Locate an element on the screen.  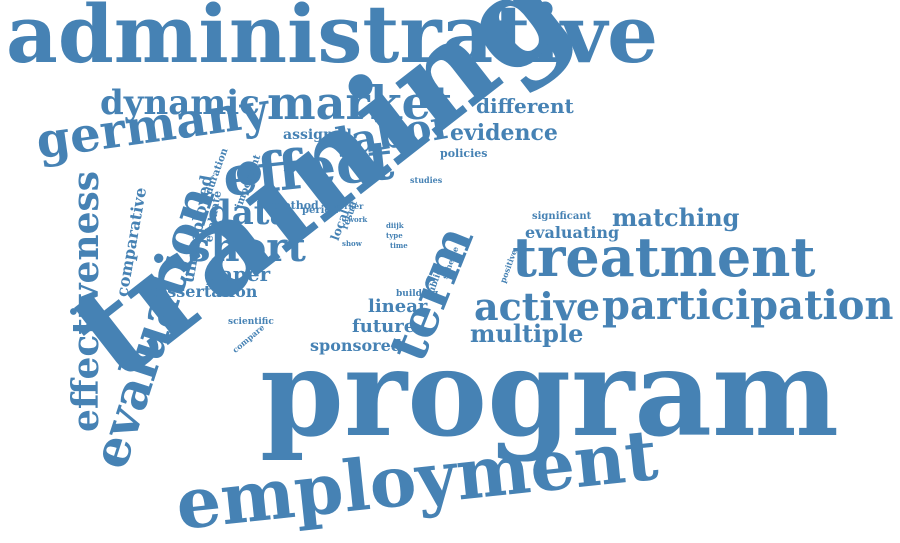
word-future: future is located at coordinates (384, 326).